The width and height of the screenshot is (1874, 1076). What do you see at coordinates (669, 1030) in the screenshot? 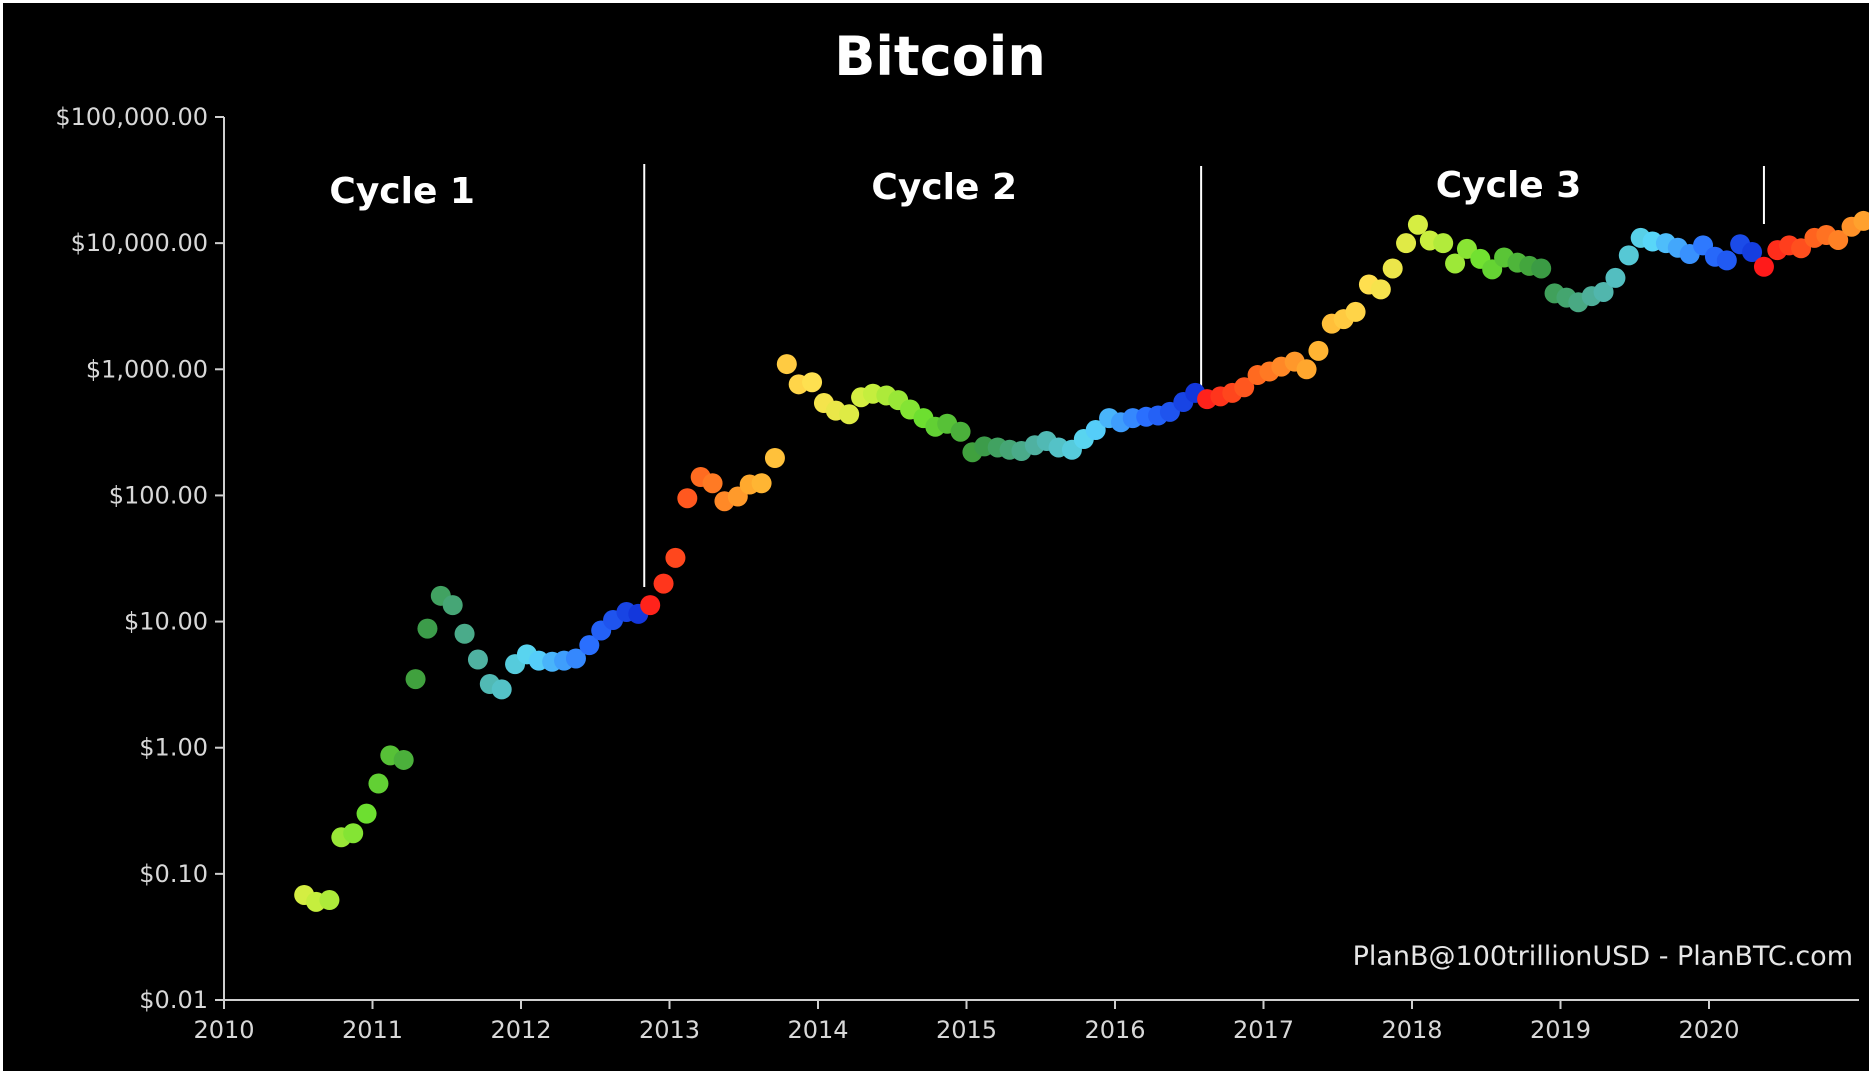
I see `x-tick-label: 2013` at bounding box center [669, 1030].